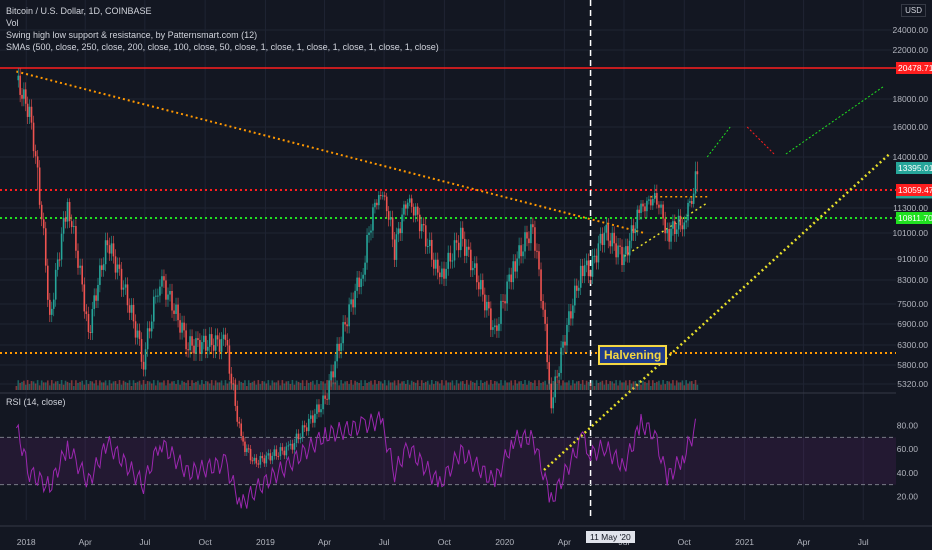 Image resolution: width=932 pixels, height=550 pixels. Describe the element at coordinates (912, 365) in the screenshot. I see `price-tick-label: 5800.00` at that location.